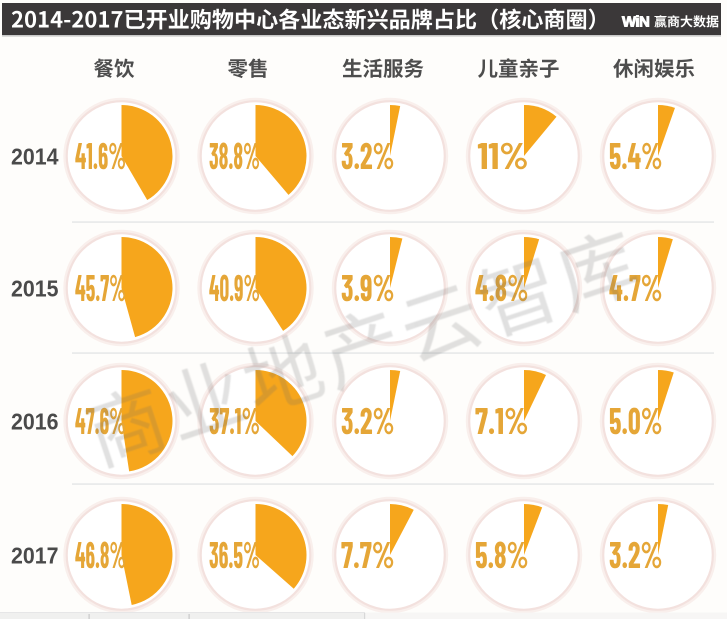 The width and height of the screenshot is (727, 624). What do you see at coordinates (35, 555) in the screenshot?
I see `svg-text: 2017` at bounding box center [35, 555].